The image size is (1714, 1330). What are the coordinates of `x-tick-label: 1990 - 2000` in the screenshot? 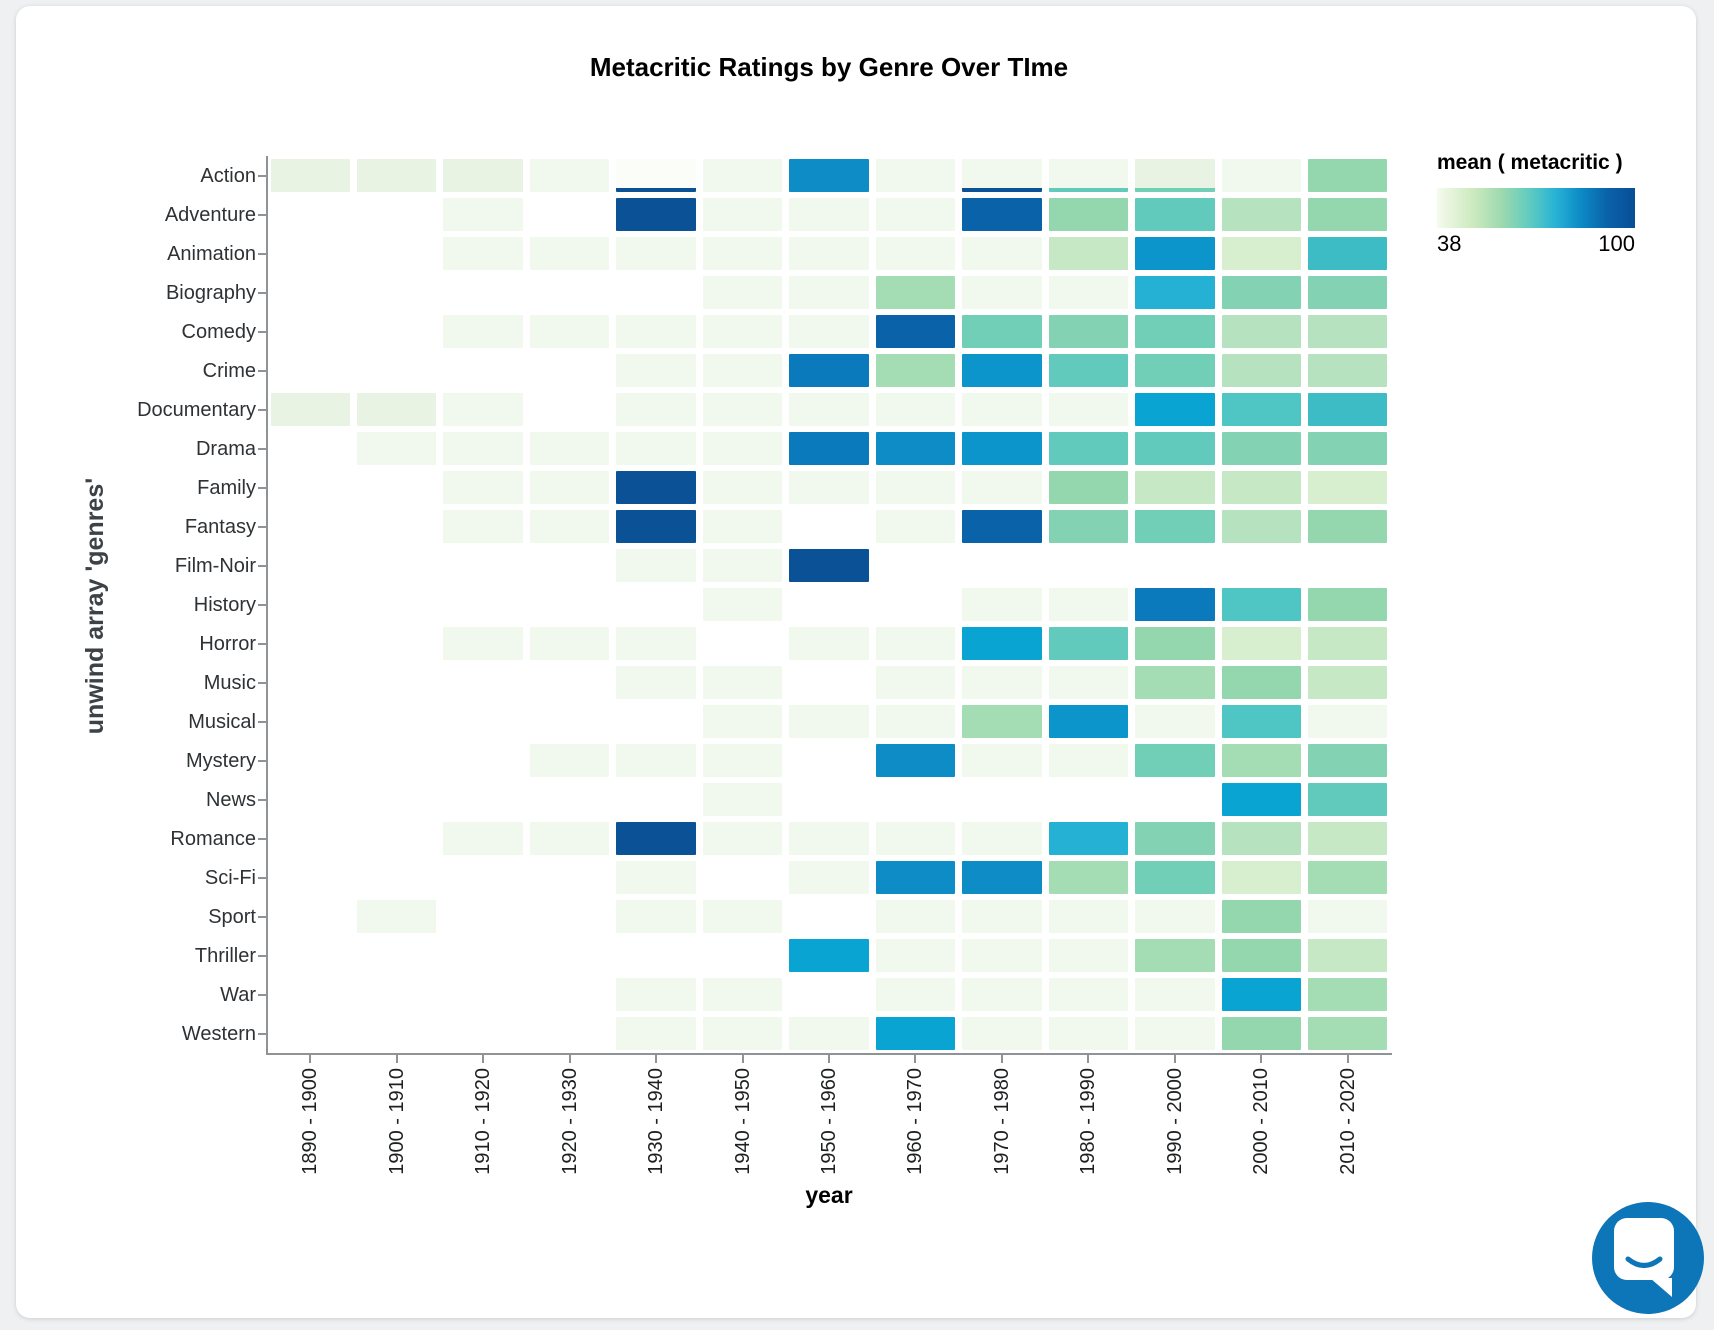 It's located at (1174, 1121).